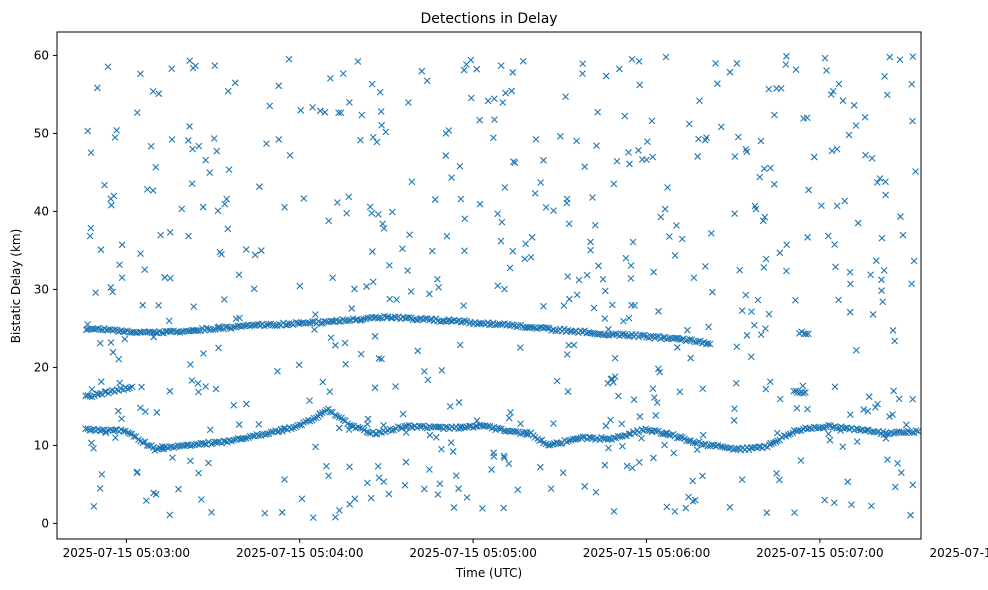  I want to click on y-axis: 0 10 20 30 40 50 60, so click(45, 289).